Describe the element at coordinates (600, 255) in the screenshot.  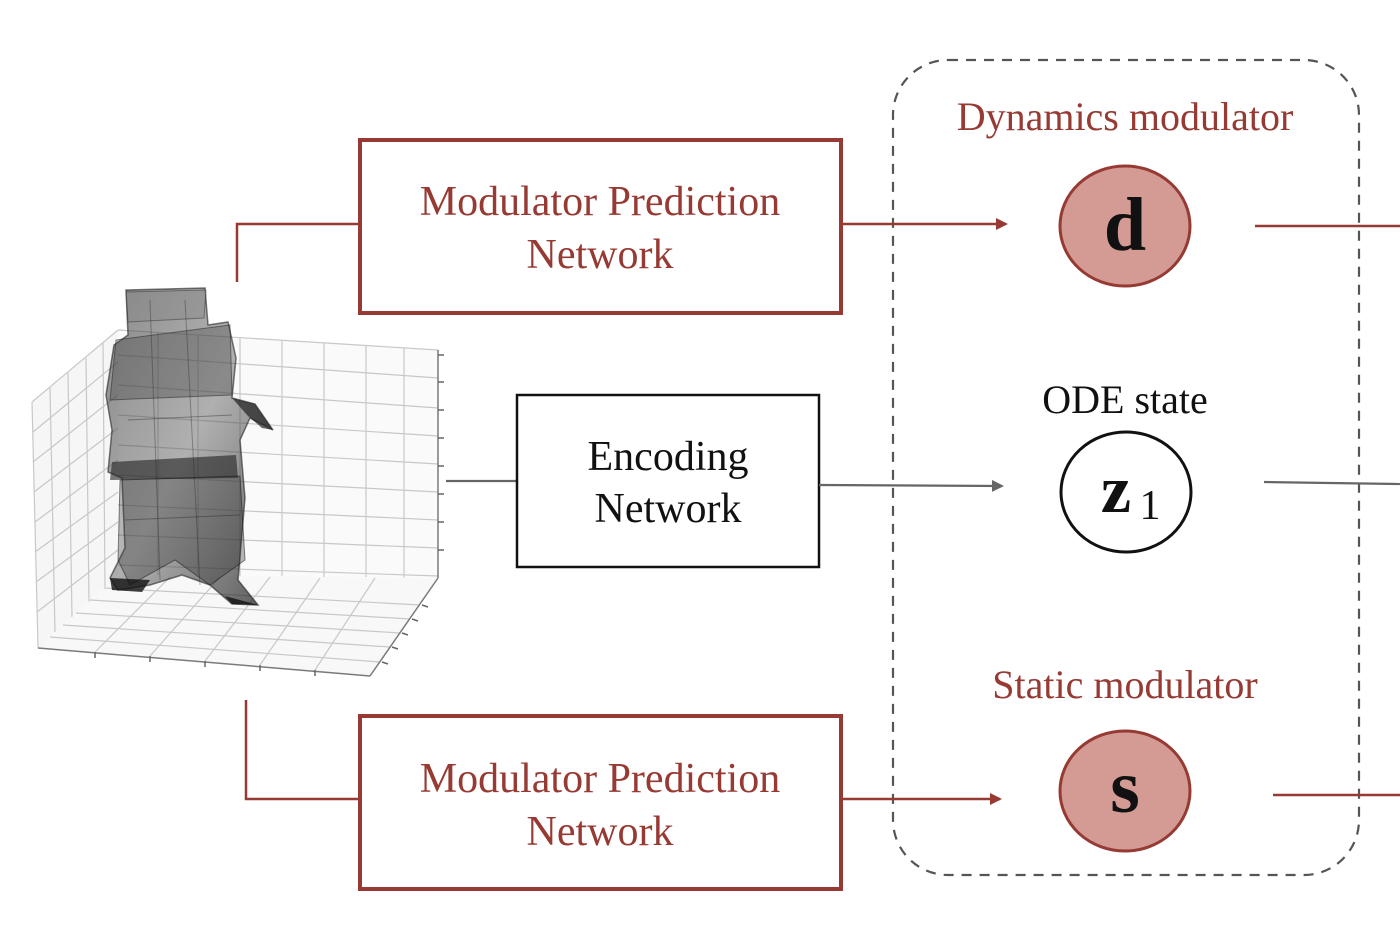
I see `top-box-line2: Network` at that location.